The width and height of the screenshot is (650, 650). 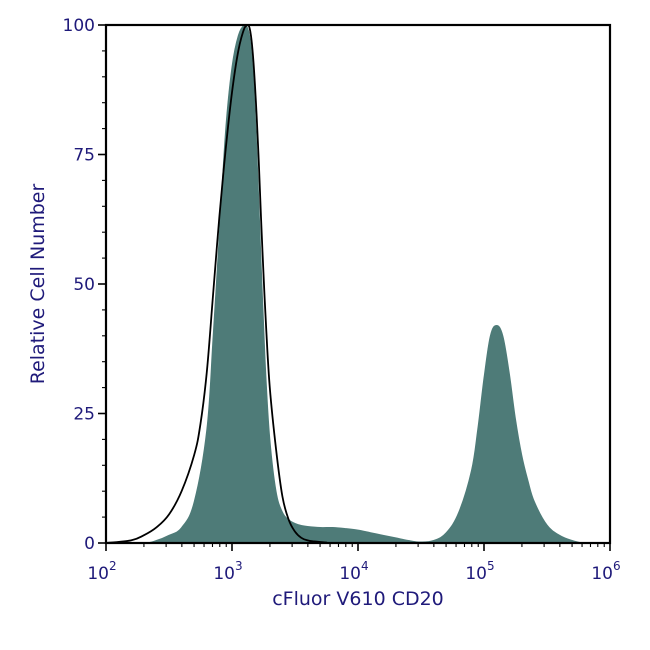 What do you see at coordinates (84, 156) in the screenshot?
I see `y-tick-label: 75` at bounding box center [84, 156].